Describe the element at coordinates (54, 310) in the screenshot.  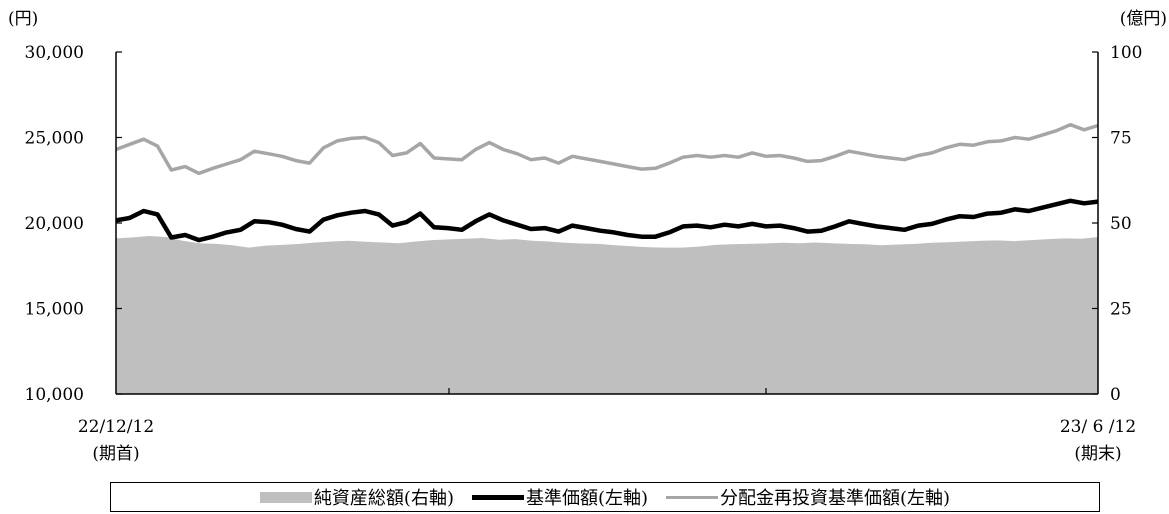
I see `left-tick-label: 15,000` at that location.